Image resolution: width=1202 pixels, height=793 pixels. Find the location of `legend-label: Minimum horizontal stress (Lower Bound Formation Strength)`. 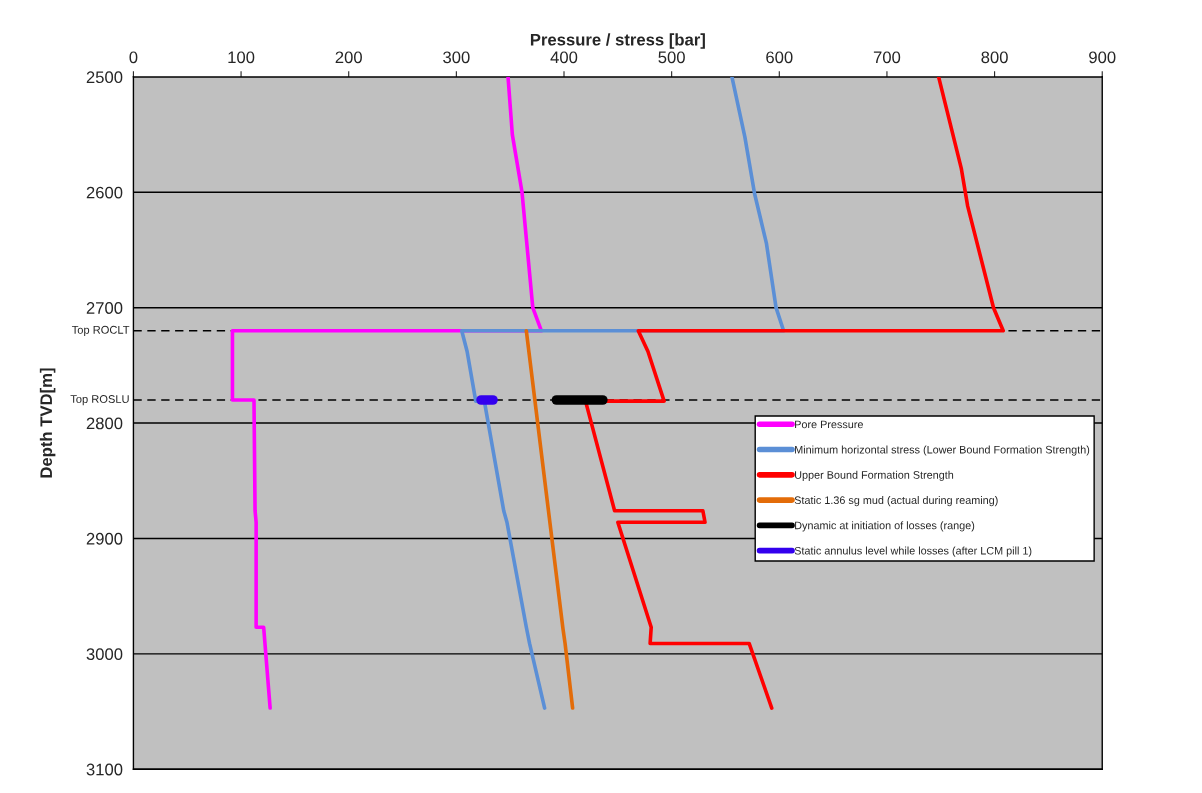

legend-label: Minimum horizontal stress (Lower Bound Formation Strength) is located at coordinates (942, 450).